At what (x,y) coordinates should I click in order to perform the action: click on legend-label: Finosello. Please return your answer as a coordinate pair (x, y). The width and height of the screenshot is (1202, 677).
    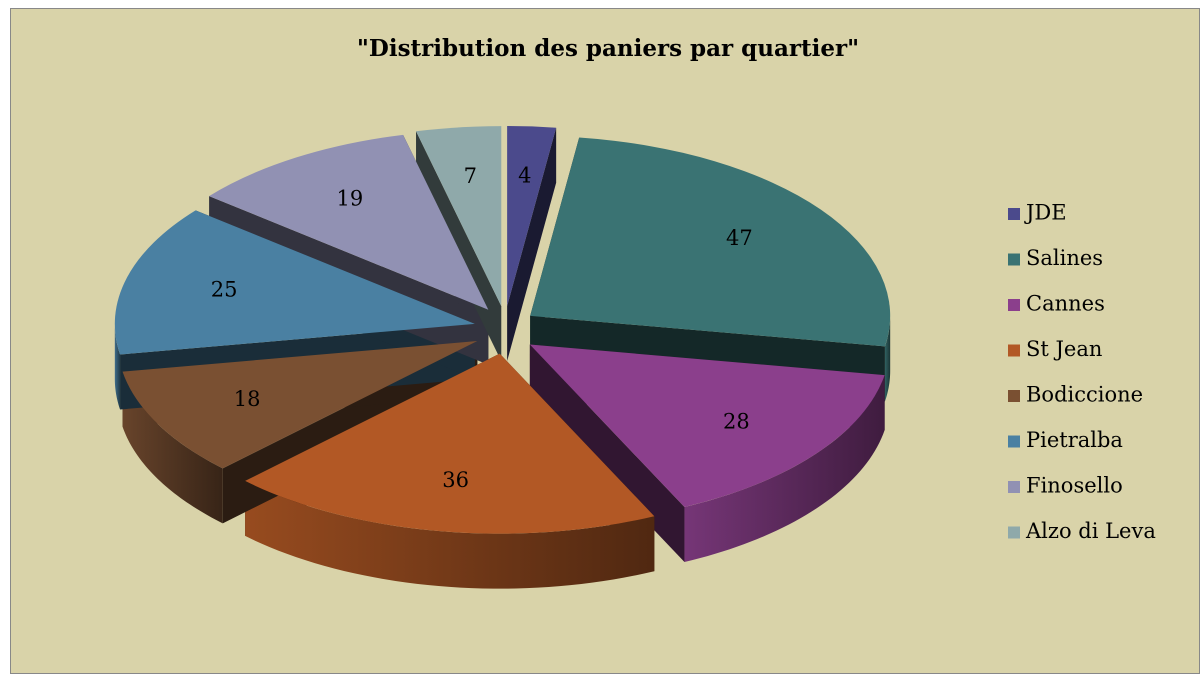
    Looking at the image, I should click on (1074, 486).